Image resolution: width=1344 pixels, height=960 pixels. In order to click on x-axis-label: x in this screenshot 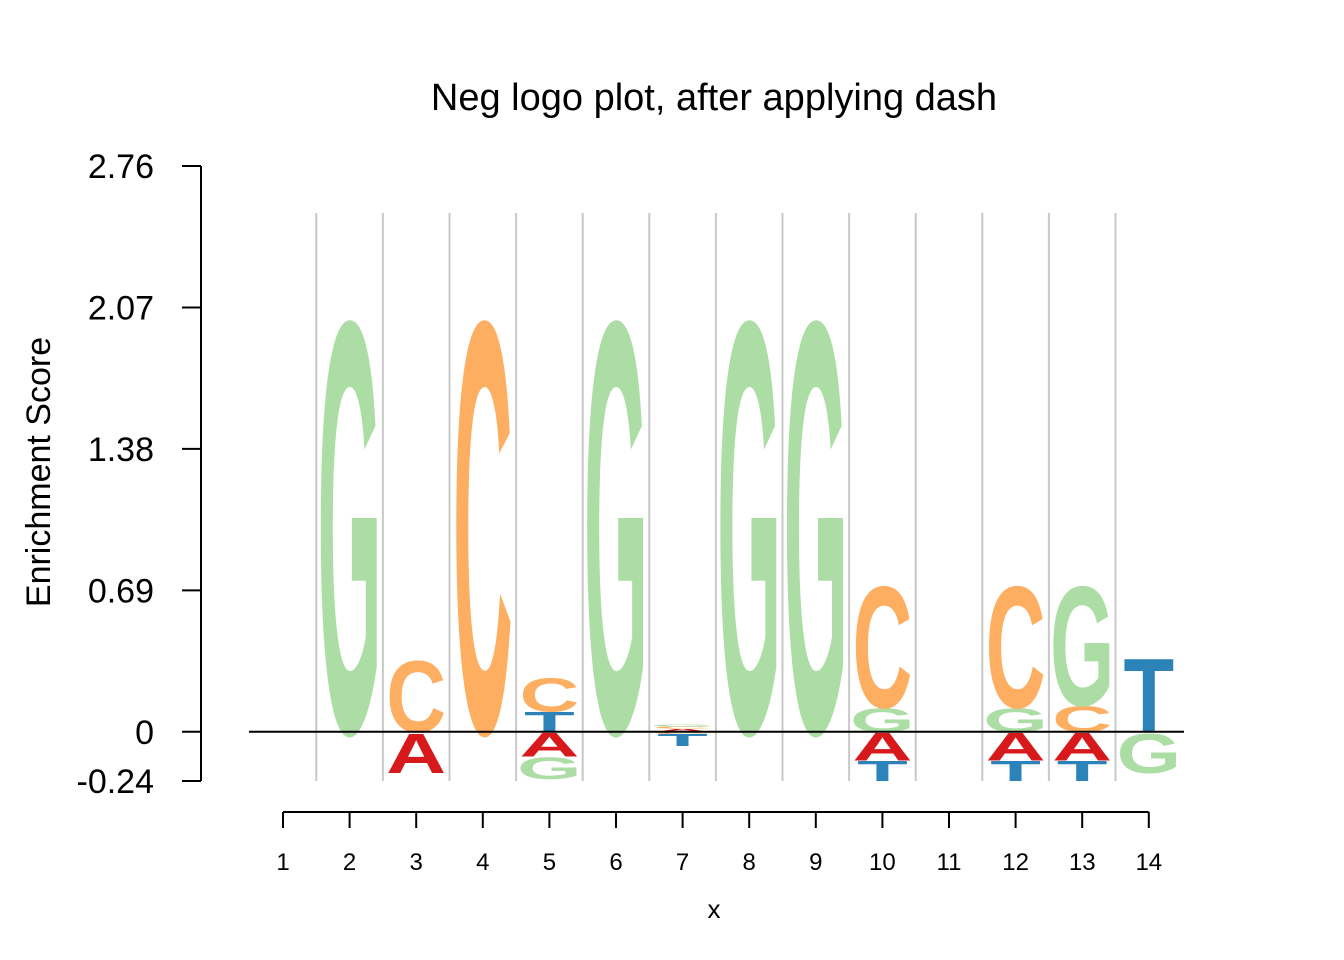, I will do `click(714, 909)`.